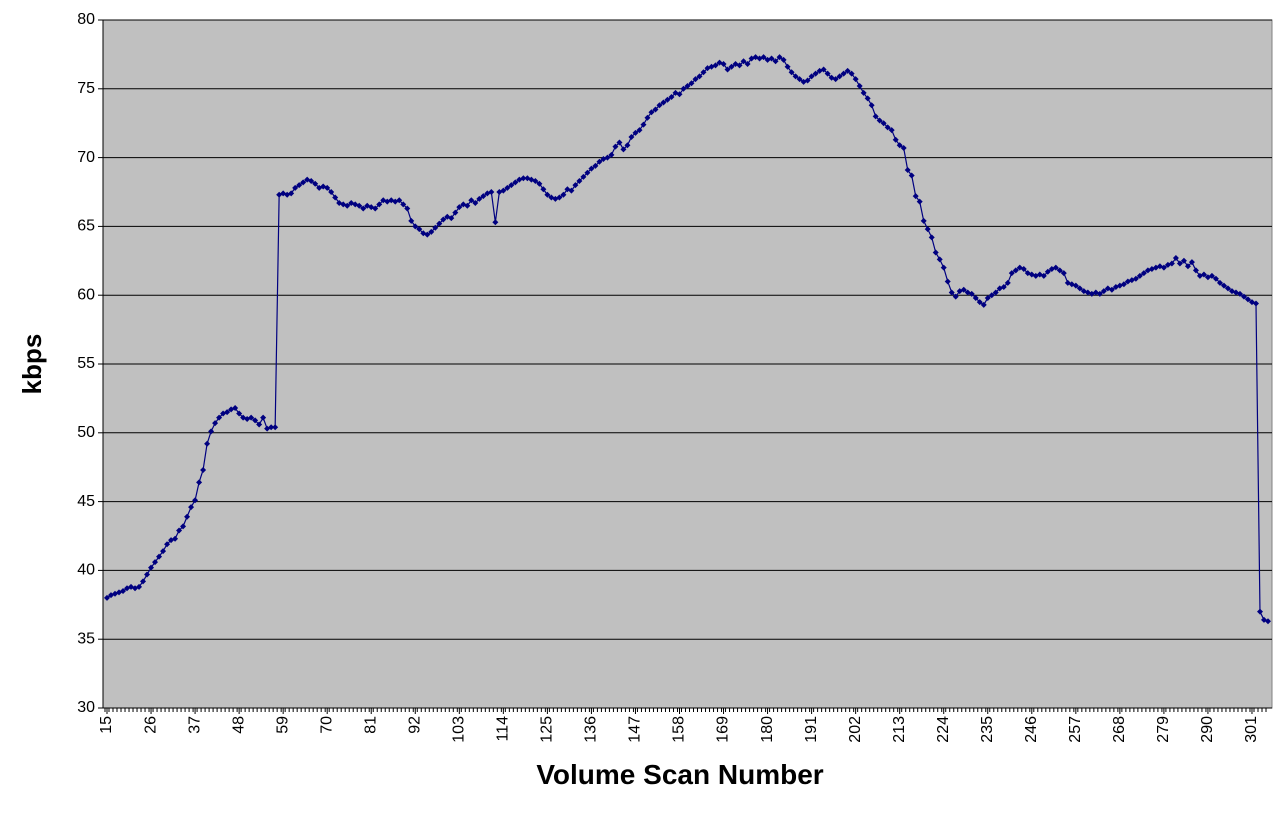  Describe the element at coordinates (767, 729) in the screenshot. I see `x-tick-label: 180` at that location.